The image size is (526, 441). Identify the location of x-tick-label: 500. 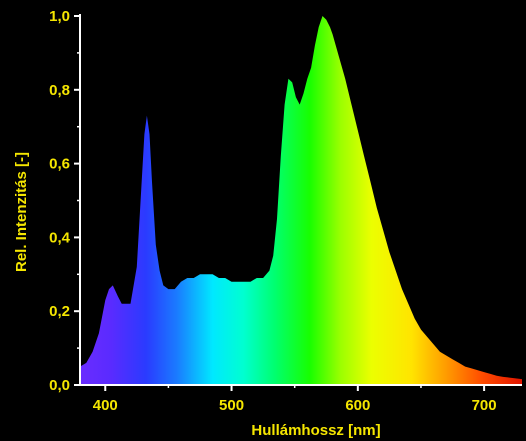
(231, 405).